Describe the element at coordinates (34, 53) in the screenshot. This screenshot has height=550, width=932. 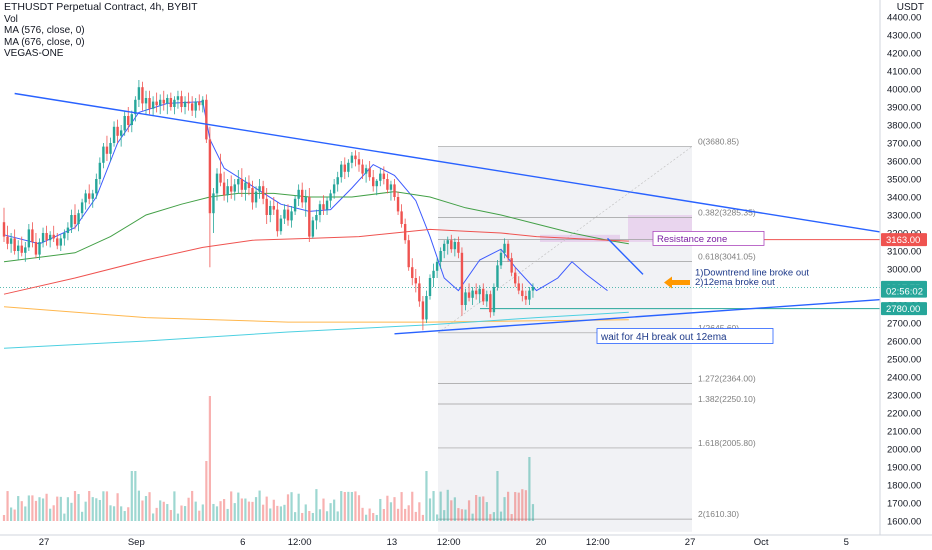
I see `vegas-label: VEGAS-ONE` at that location.